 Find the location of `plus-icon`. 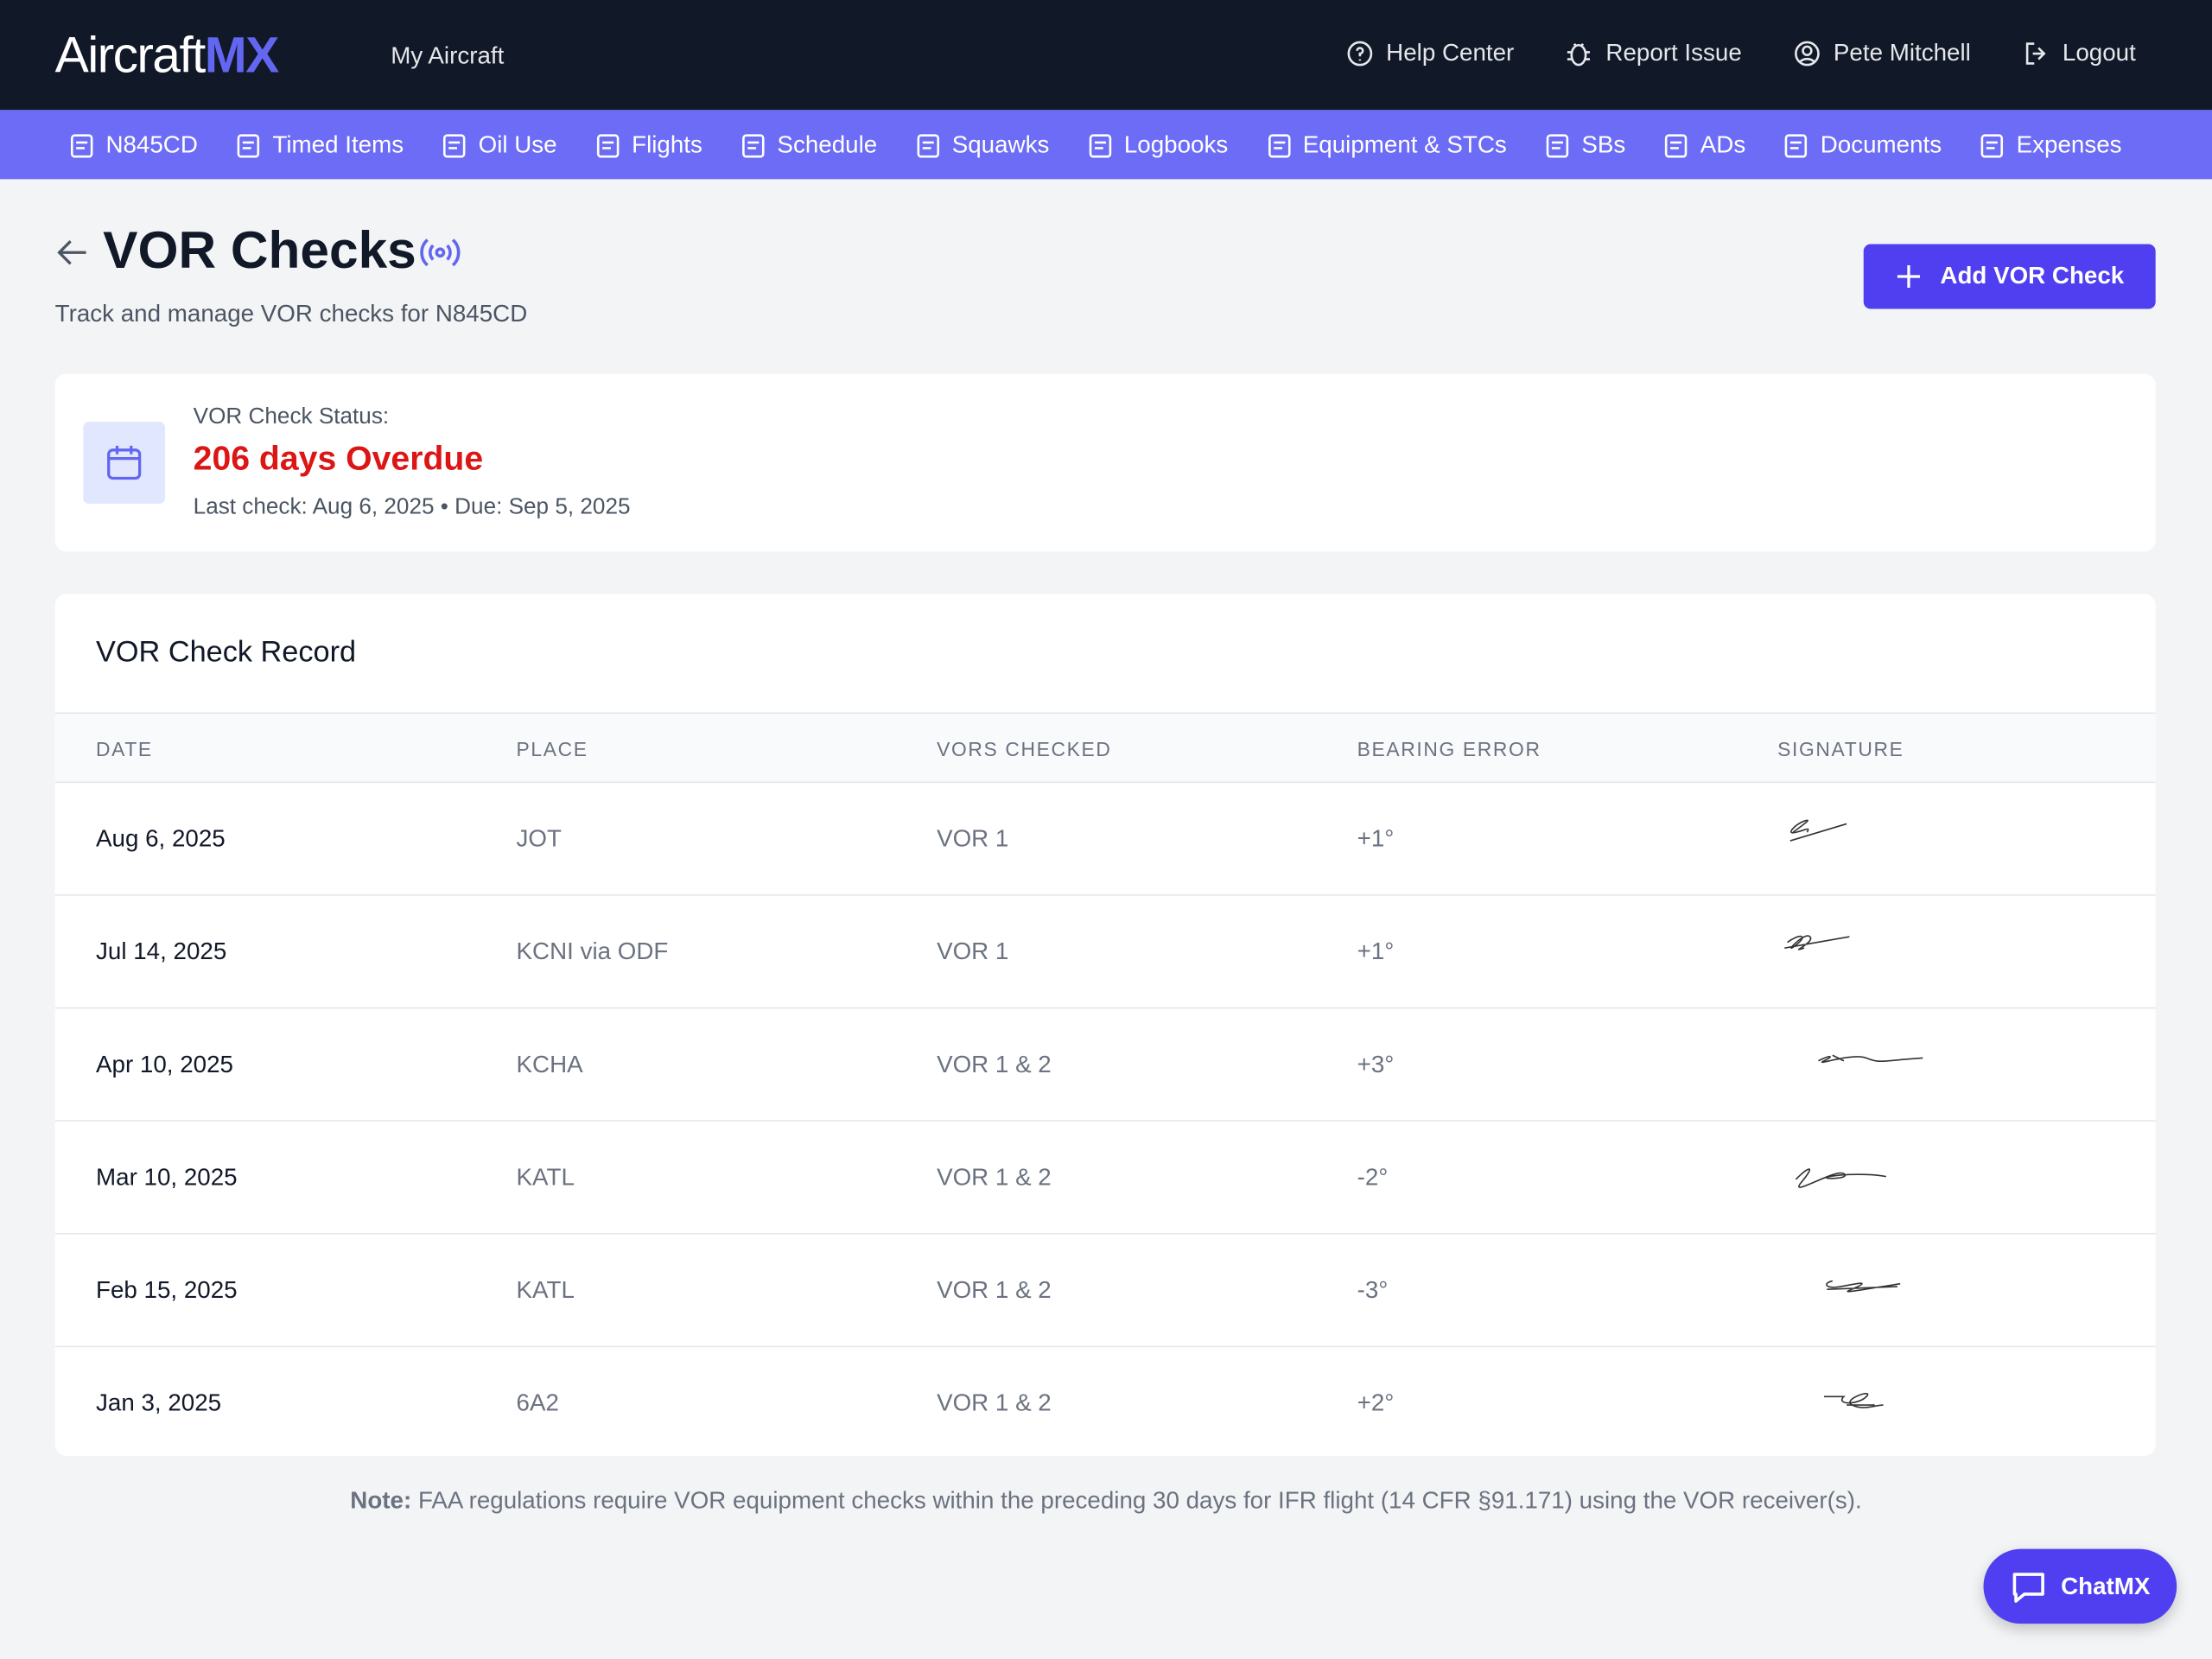

plus-icon is located at coordinates (1909, 276).